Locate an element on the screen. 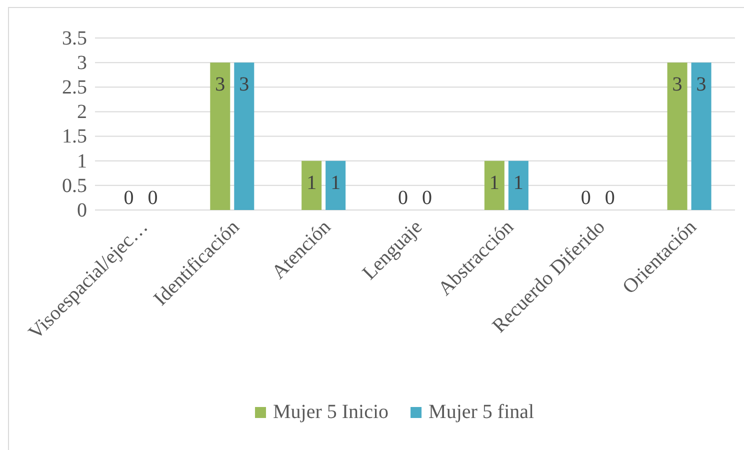 The height and width of the screenshot is (450, 744). y-tick-label: 1.5 is located at coordinates (74, 137).